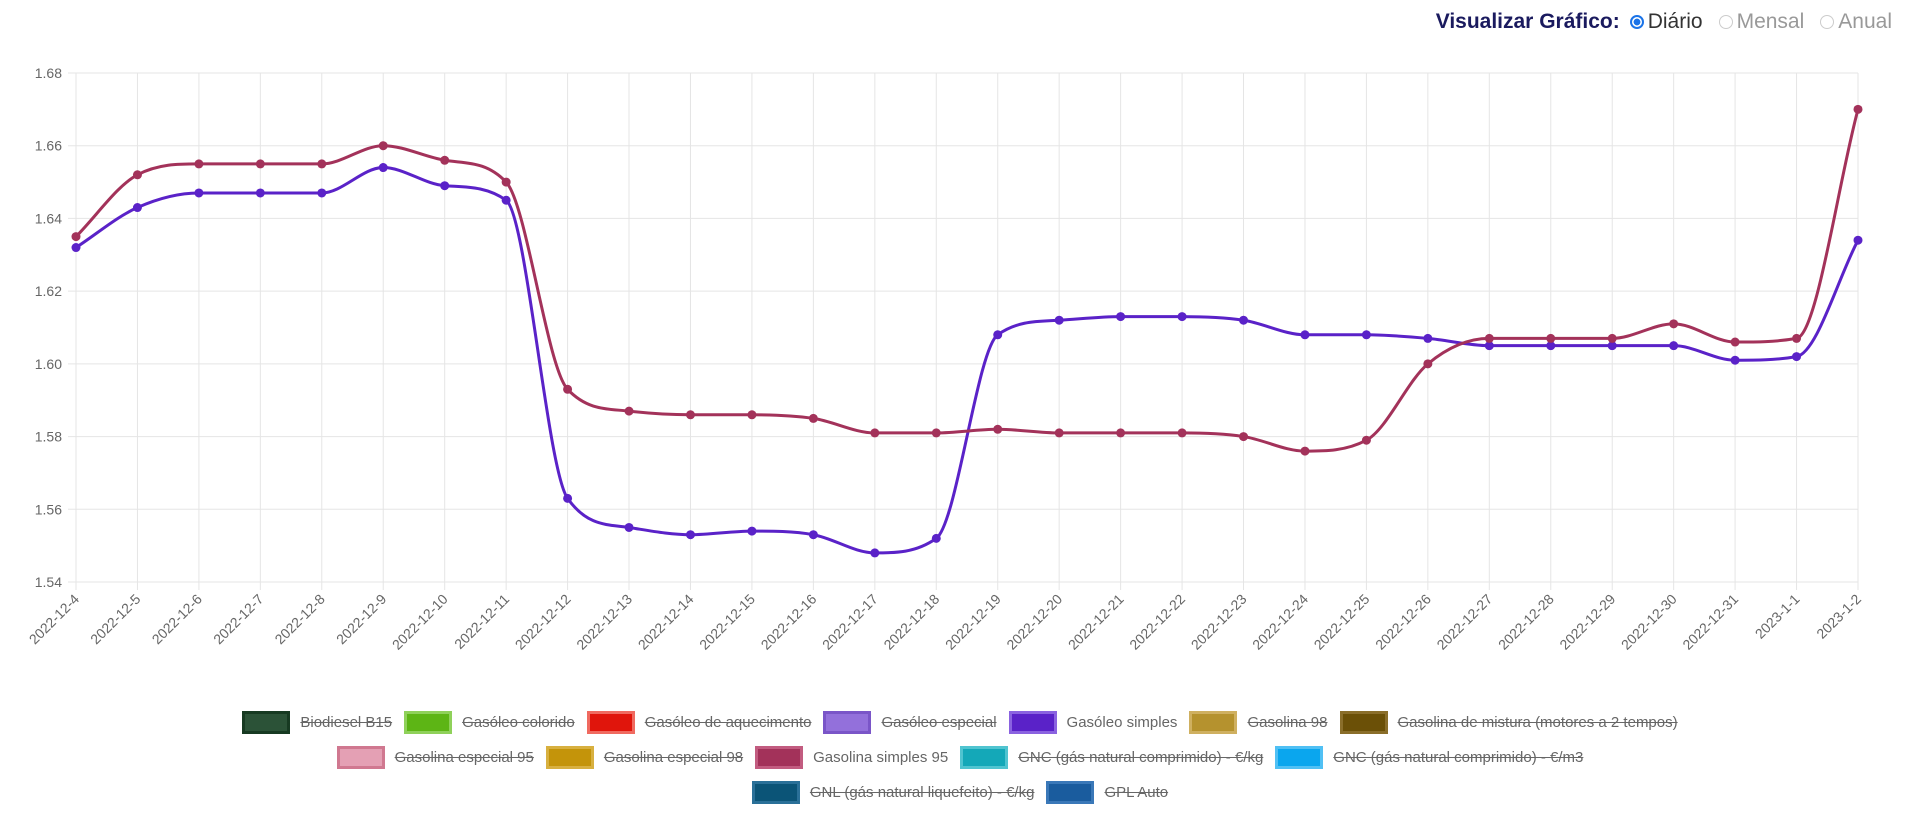 The image size is (1920, 822). What do you see at coordinates (1136, 792) in the screenshot?
I see `legend-label: GPL Auto` at bounding box center [1136, 792].